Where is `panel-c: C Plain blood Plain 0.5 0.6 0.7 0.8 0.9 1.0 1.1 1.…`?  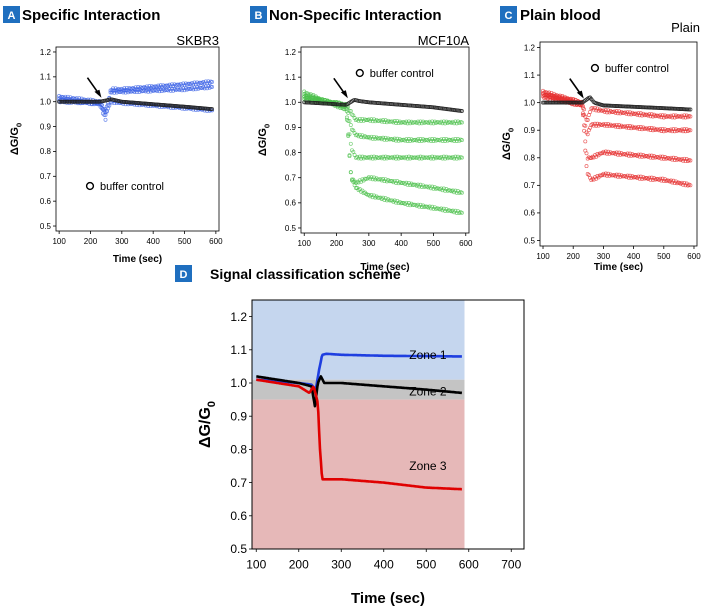
panel-c: C Plain blood Plain 0.5 0.6 0.7 0.8 0.9 1.0 1.1 1.… is located at coordinates (600, 139).